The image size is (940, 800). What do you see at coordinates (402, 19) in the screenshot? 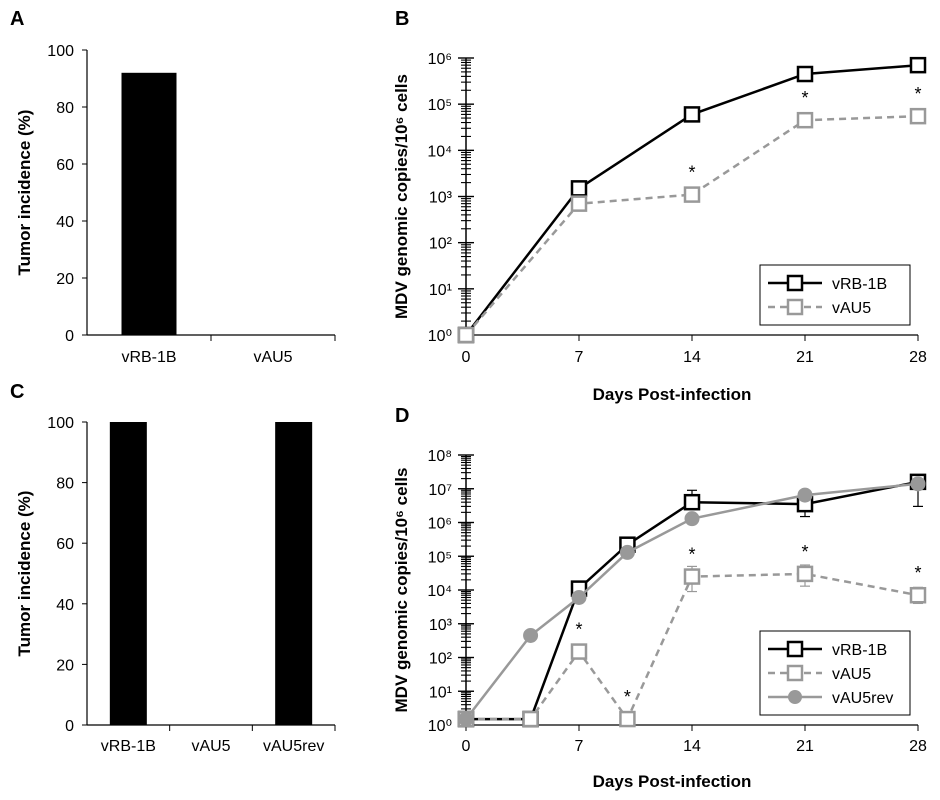
I see `panel-letter: B` at bounding box center [402, 19].